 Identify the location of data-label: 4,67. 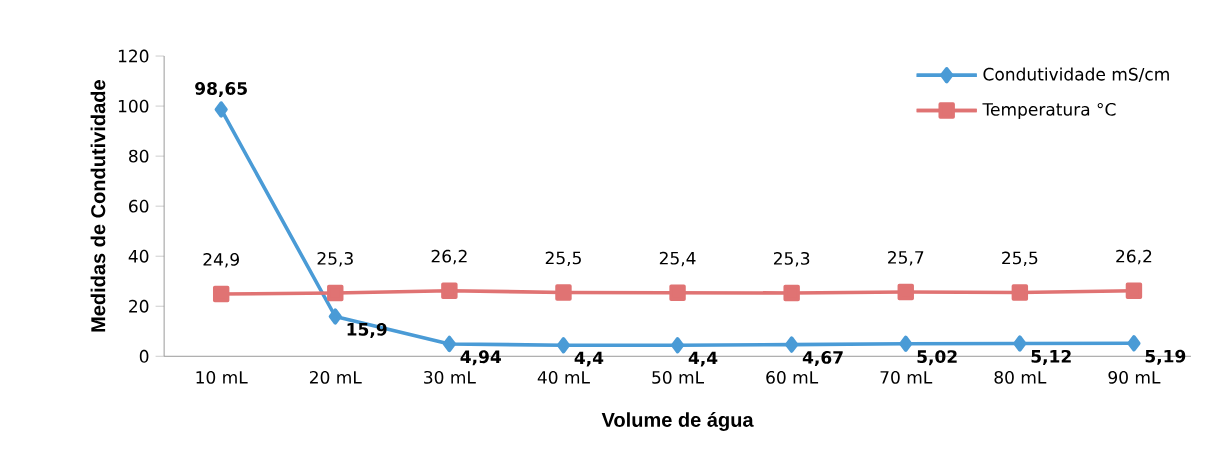
(822, 358).